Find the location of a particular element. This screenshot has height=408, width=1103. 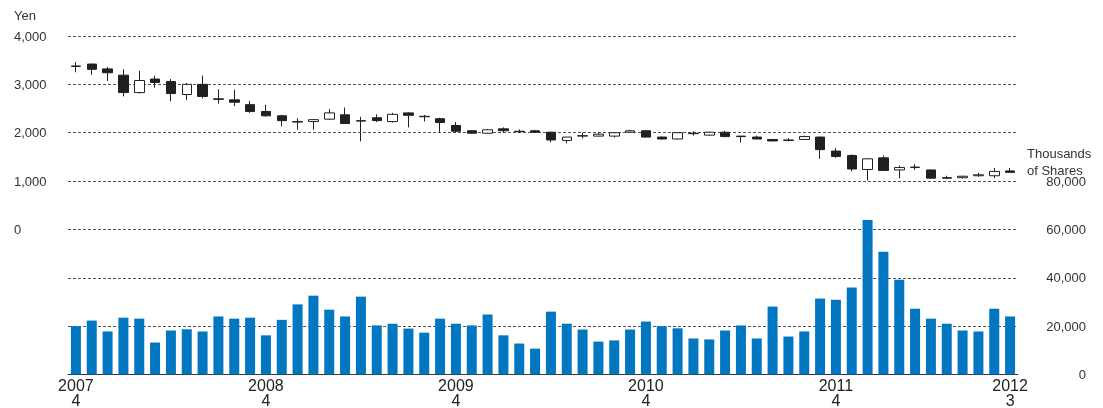

y-tick-label: 2,000 is located at coordinates (30, 133).